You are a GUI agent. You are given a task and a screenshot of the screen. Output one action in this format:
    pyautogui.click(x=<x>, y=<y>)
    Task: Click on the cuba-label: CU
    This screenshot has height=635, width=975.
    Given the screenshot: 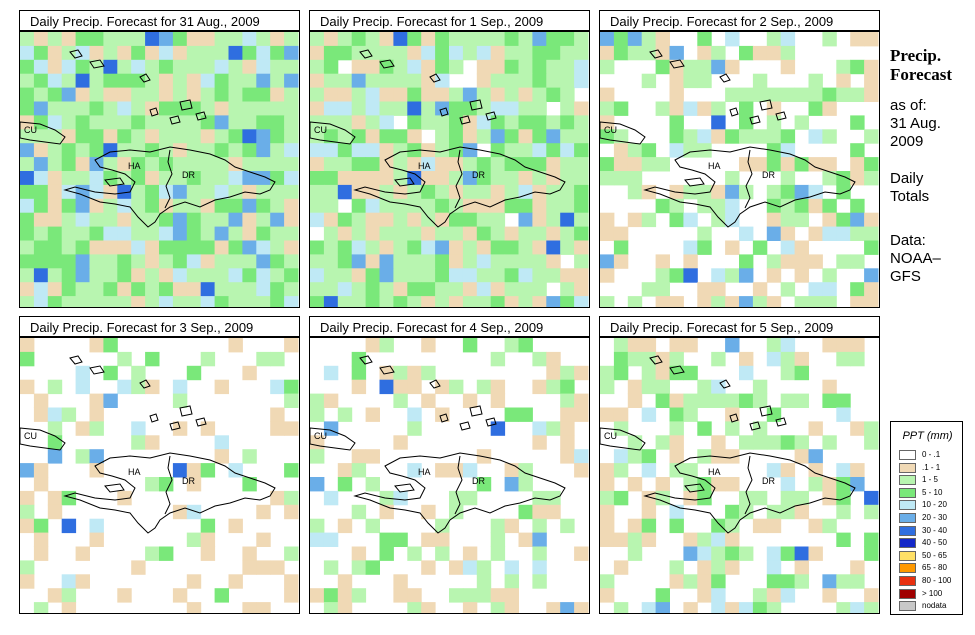 What is the action you would take?
    pyautogui.click(x=30, y=130)
    